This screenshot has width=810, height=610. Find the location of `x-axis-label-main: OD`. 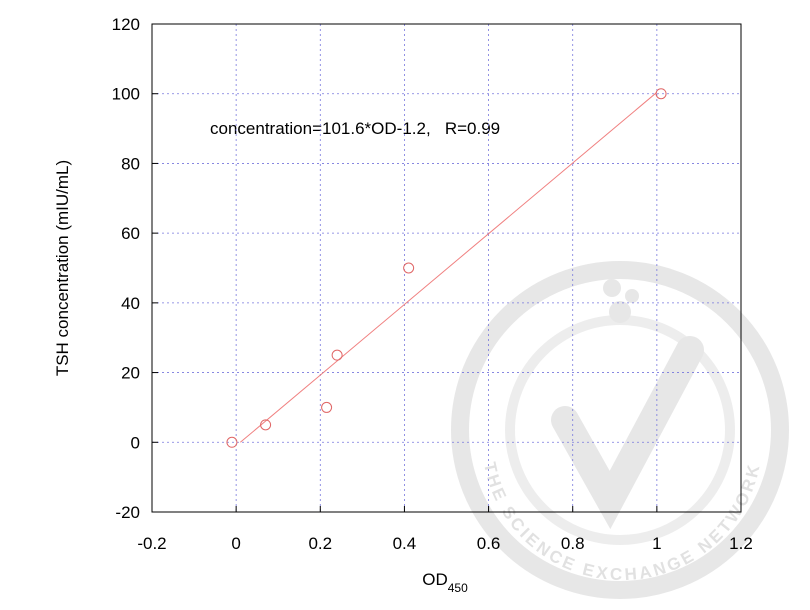

x-axis-label-main: OD is located at coordinates (435, 579).